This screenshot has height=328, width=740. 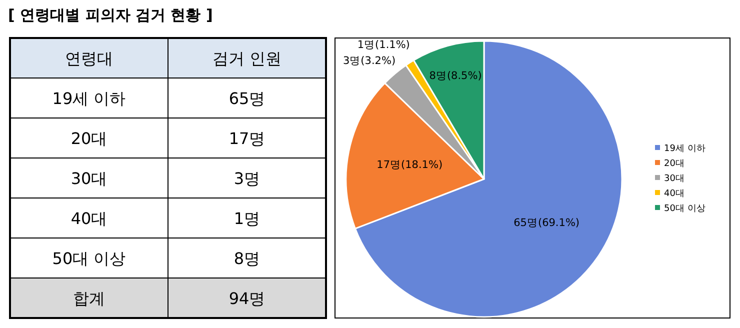 I want to click on data-label: 8명(8.5%), so click(x=455, y=76).